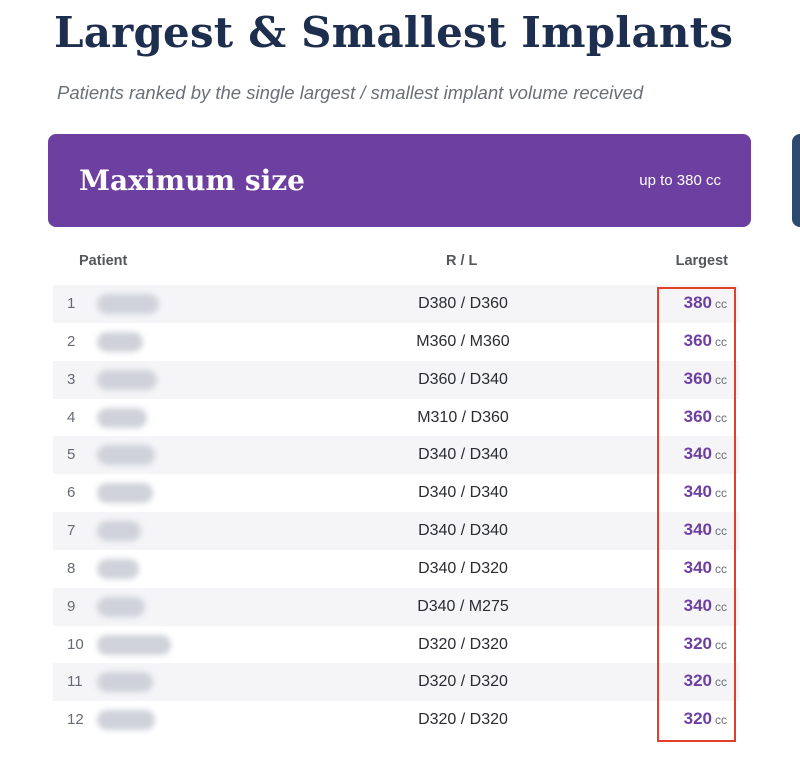 The height and width of the screenshot is (778, 800). I want to click on row-implants-rl: D340 / D320, so click(463, 568).